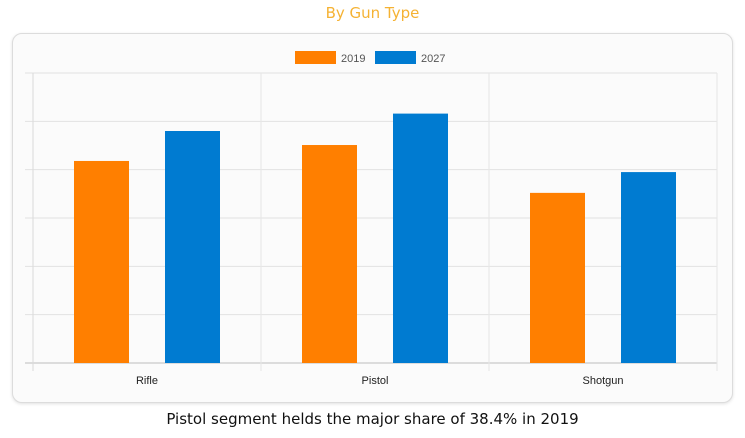 The width and height of the screenshot is (745, 438). Describe the element at coordinates (192, 247) in the screenshot. I see `bar-rifle-2027` at that location.